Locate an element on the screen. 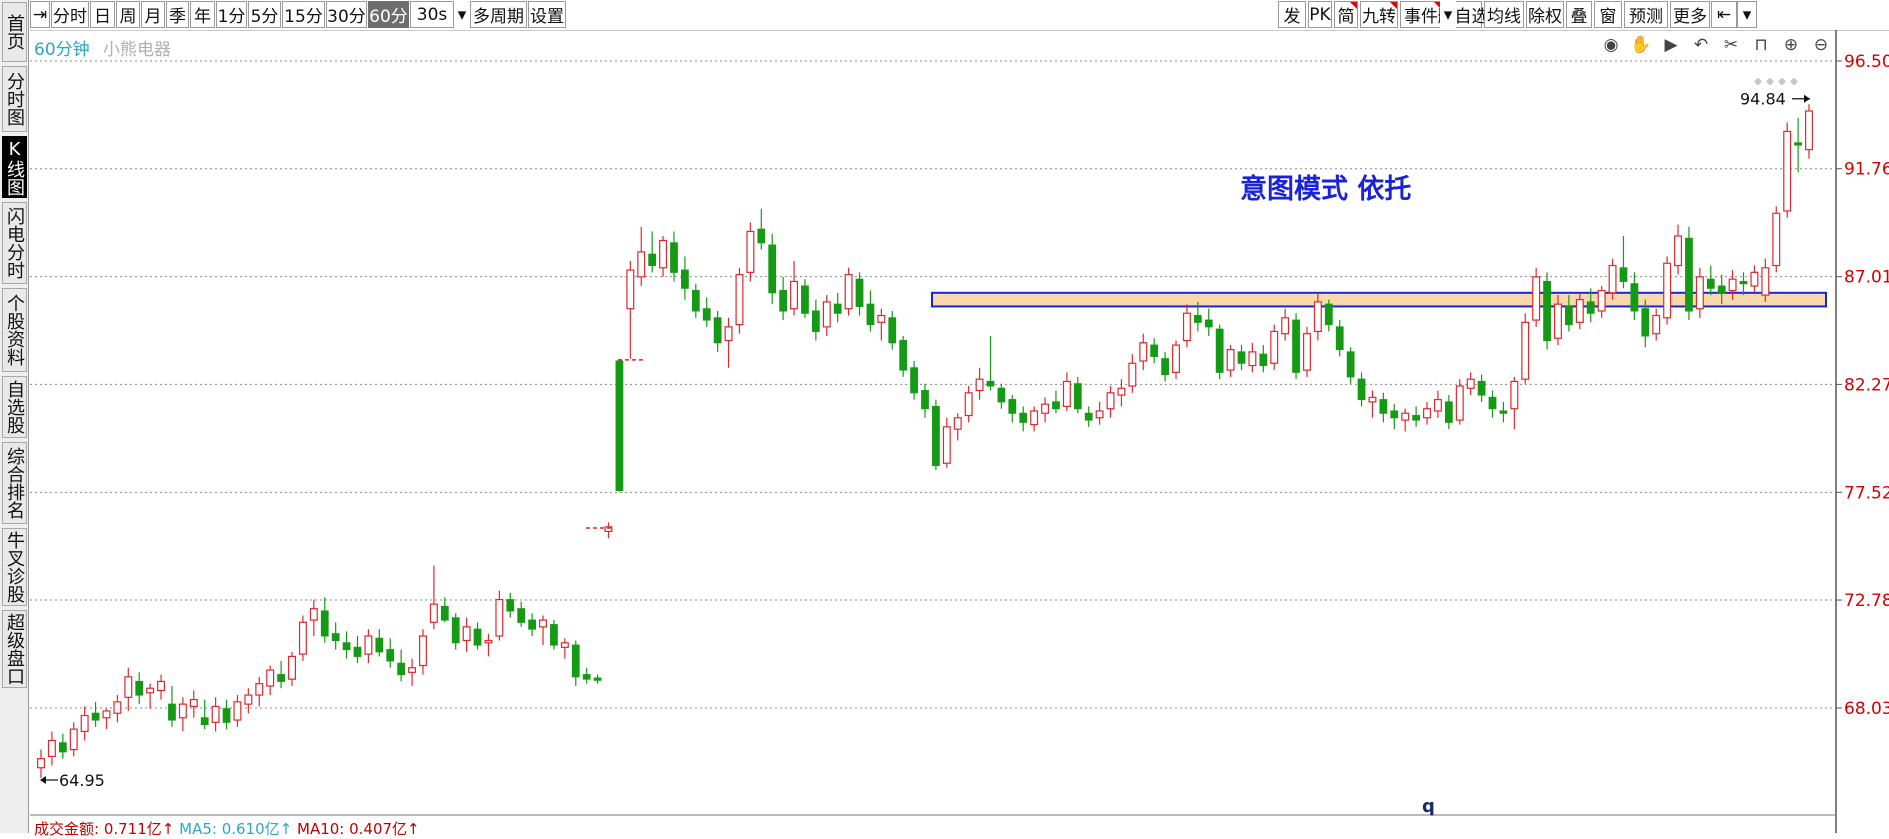 The image size is (1889, 839). period-tab-7: 5分 is located at coordinates (264, 14).